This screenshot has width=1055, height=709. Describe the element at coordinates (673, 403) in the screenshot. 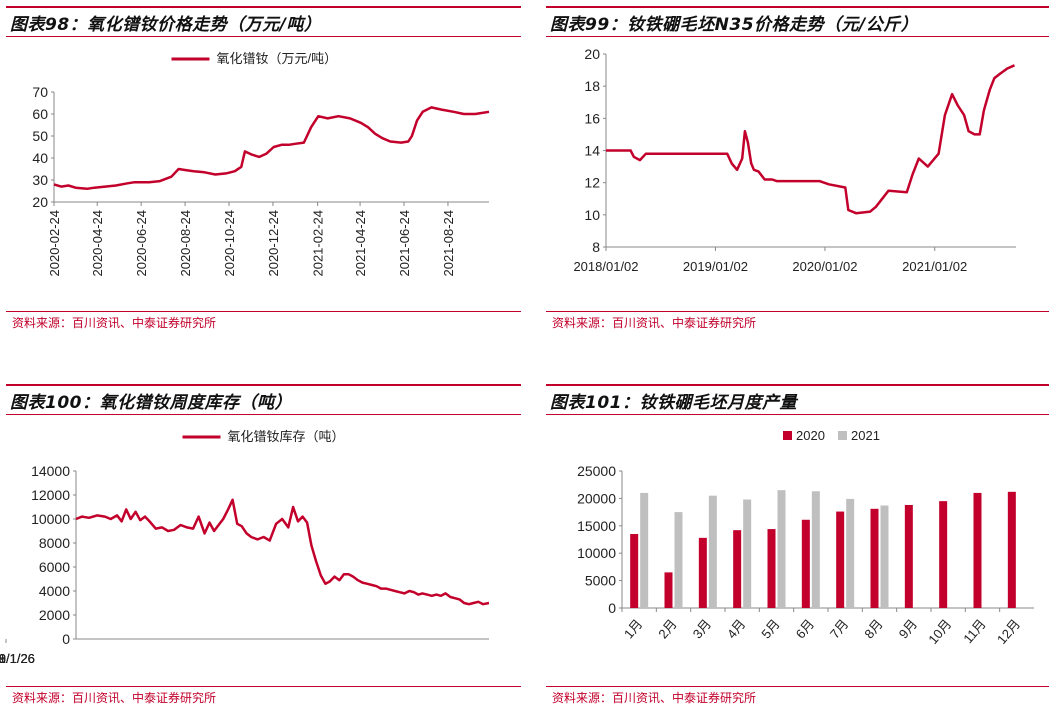

I see `chart-title: 图表101：钕铁硼毛坯月度产量` at that location.